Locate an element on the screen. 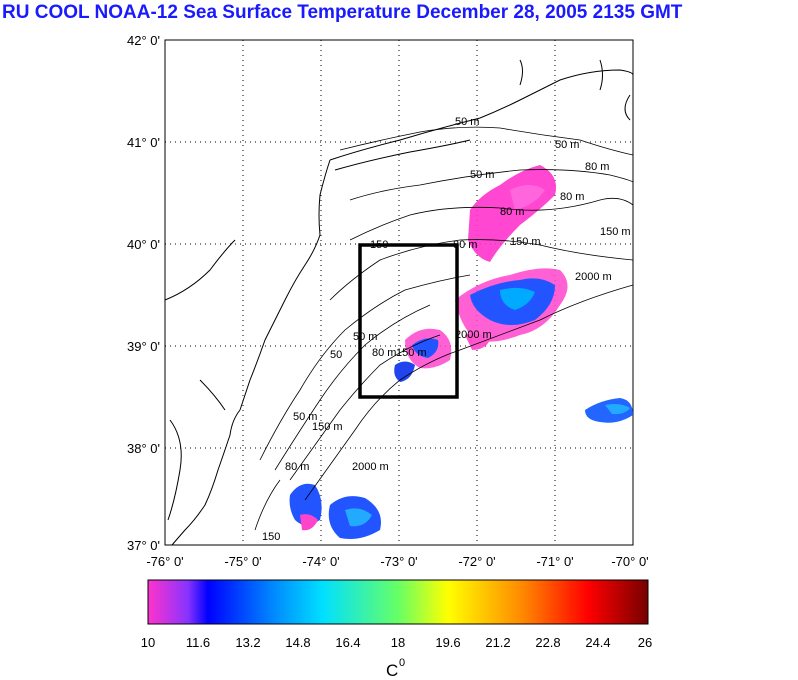 The image size is (798, 680). lat-label: 40° 0' is located at coordinates (143, 244).